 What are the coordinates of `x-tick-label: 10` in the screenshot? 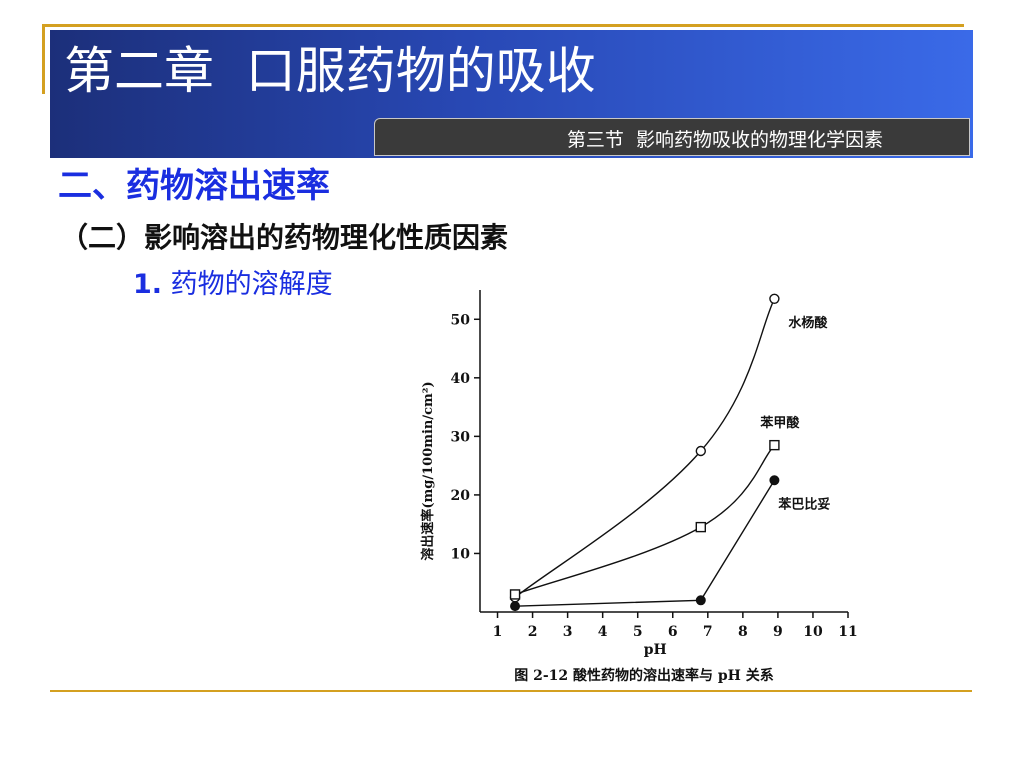 It's located at (813, 632).